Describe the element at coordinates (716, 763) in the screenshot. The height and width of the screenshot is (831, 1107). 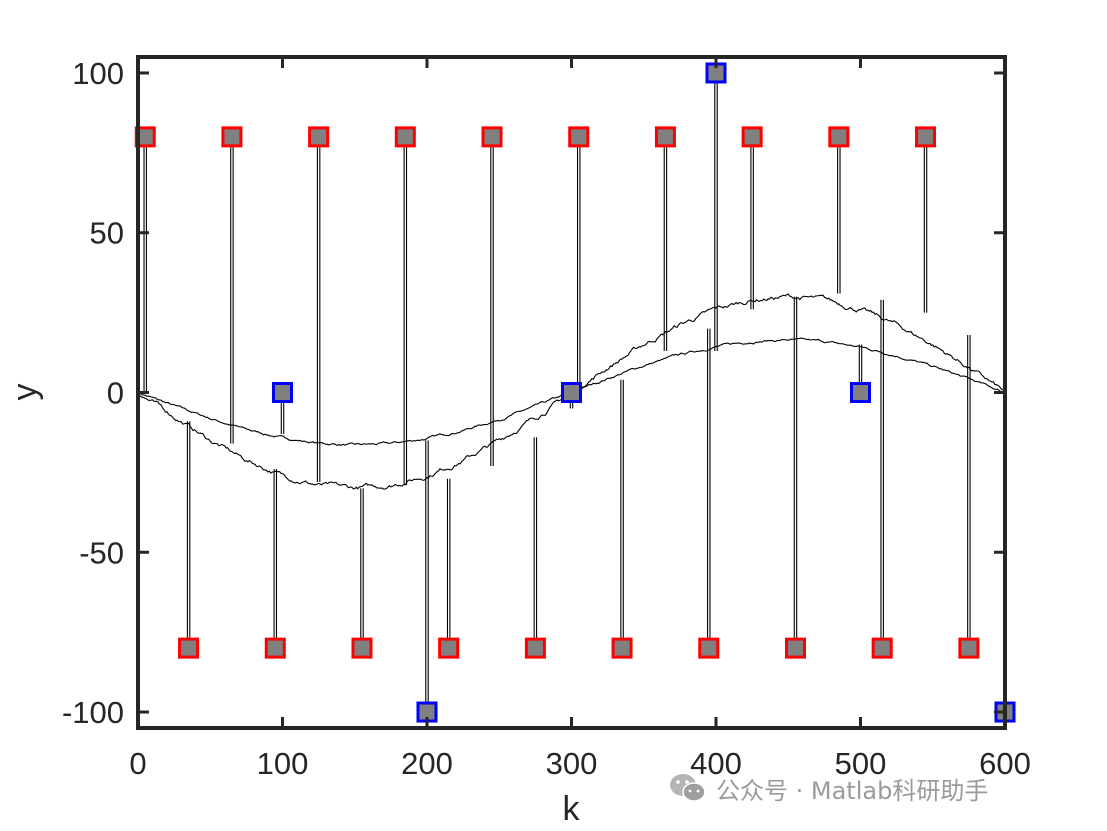
I see `x-tick-label: 400` at that location.